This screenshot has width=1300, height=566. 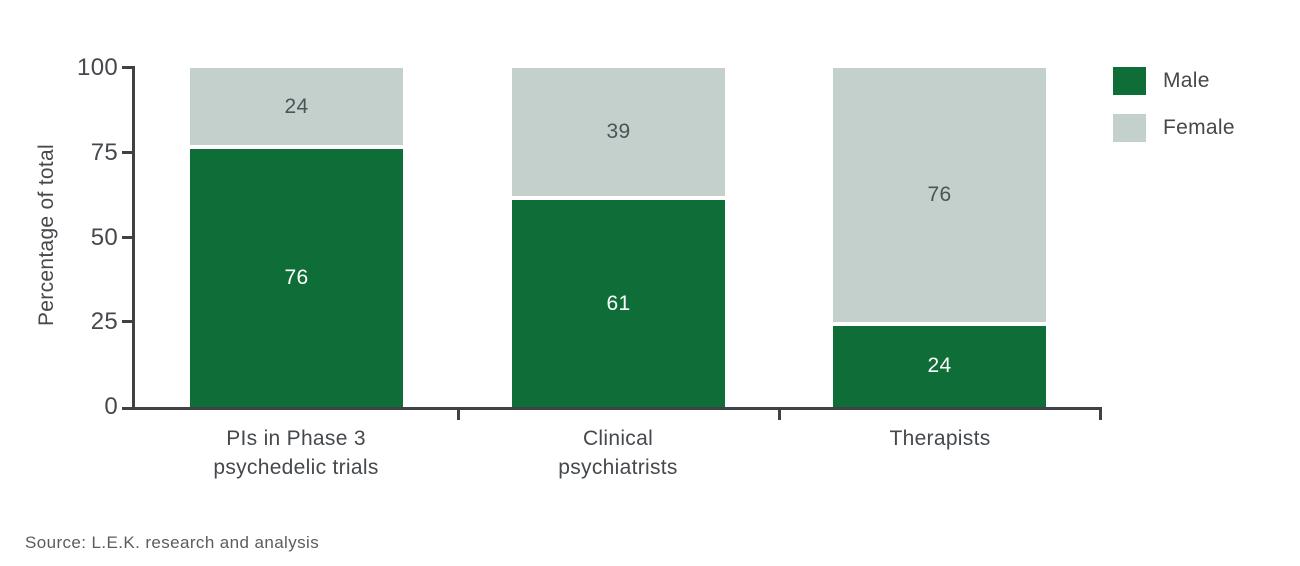 I want to click on bar-pis-phase3: 24 76, so click(x=296, y=237).